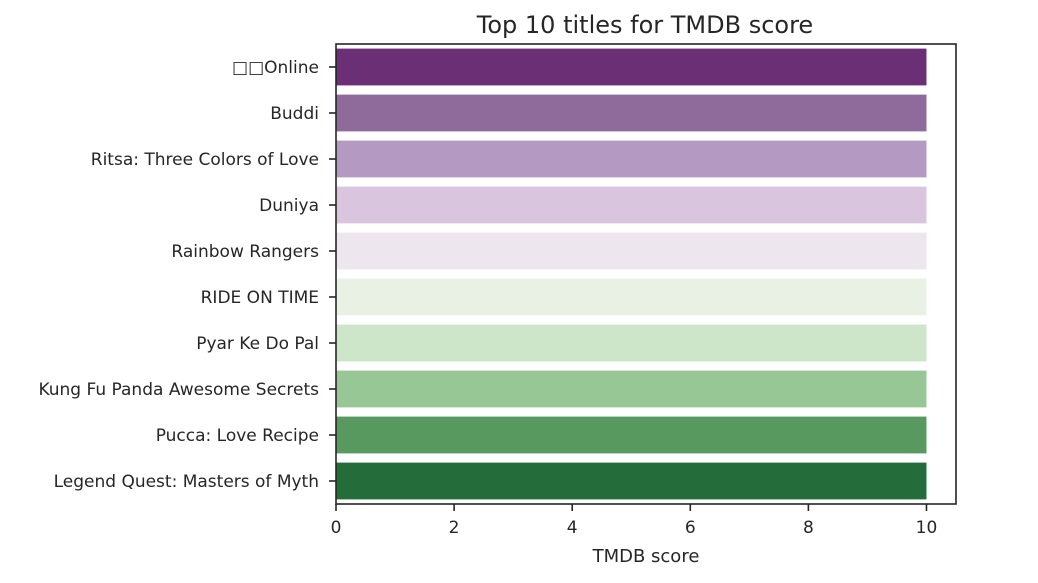  Describe the element at coordinates (927, 528) in the screenshot. I see `x-tick-label: 10` at that location.